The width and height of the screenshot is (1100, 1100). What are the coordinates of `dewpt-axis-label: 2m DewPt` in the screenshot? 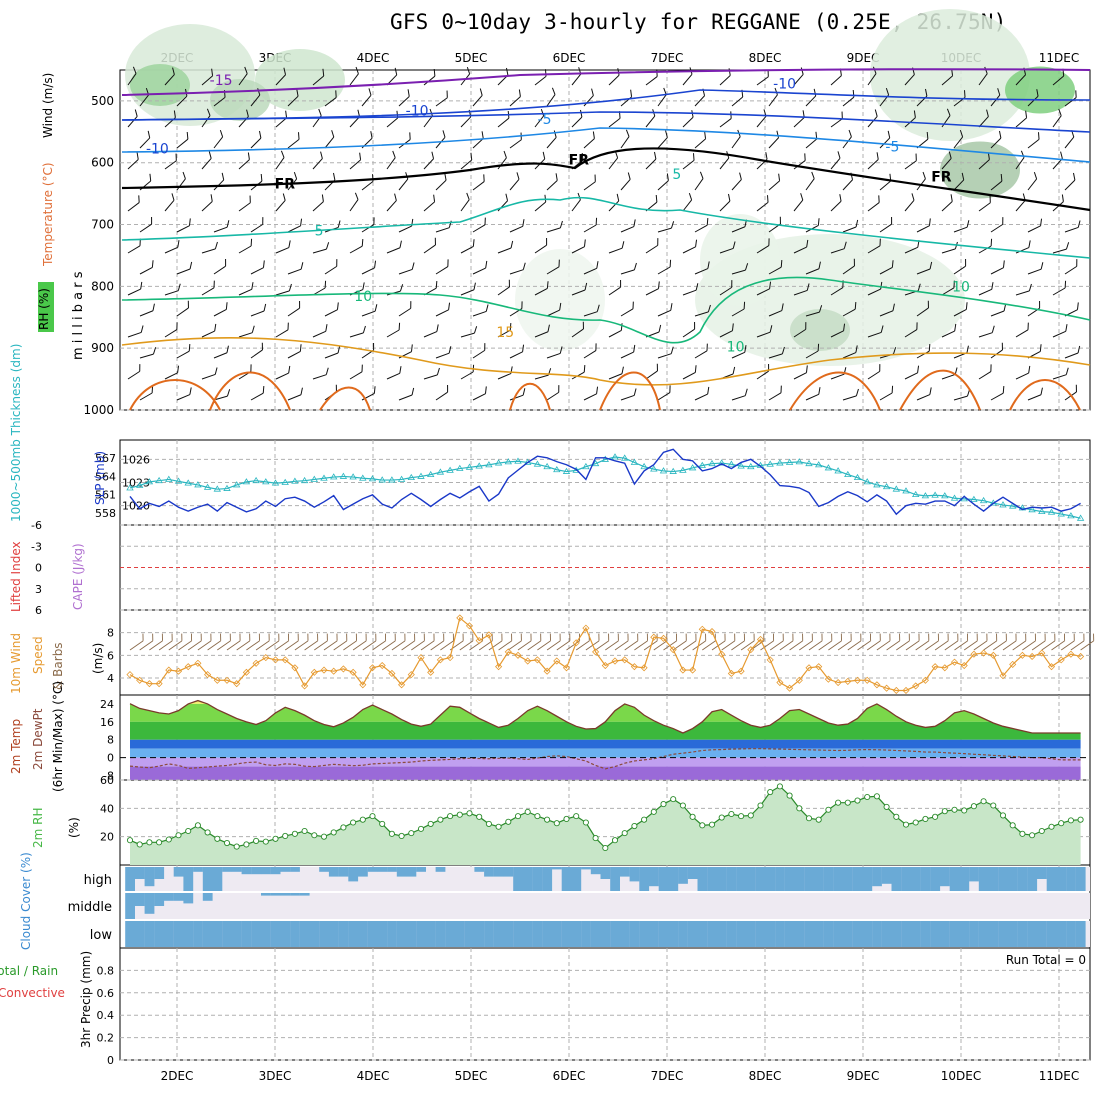 It's located at (38, 739).